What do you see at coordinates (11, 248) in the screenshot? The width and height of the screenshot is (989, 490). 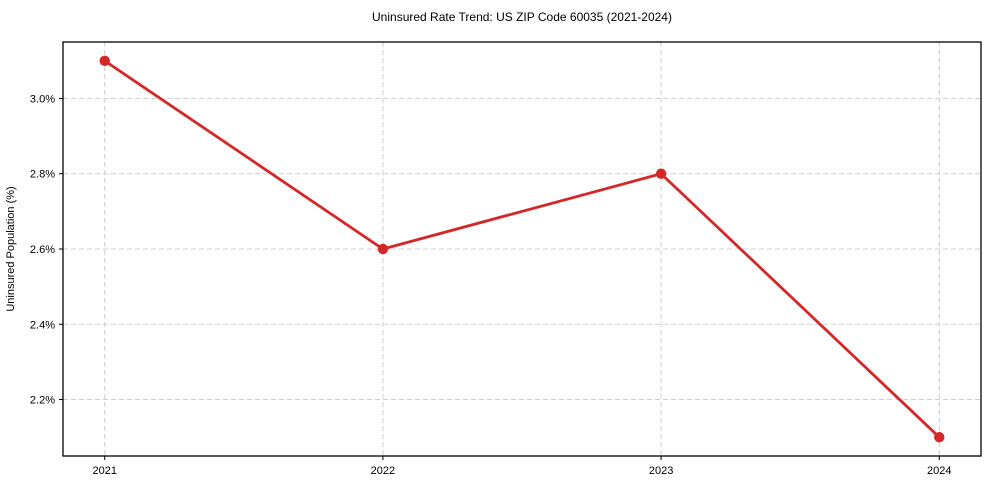 I see `y-axis-label: Uninsured Population (%)` at bounding box center [11, 248].